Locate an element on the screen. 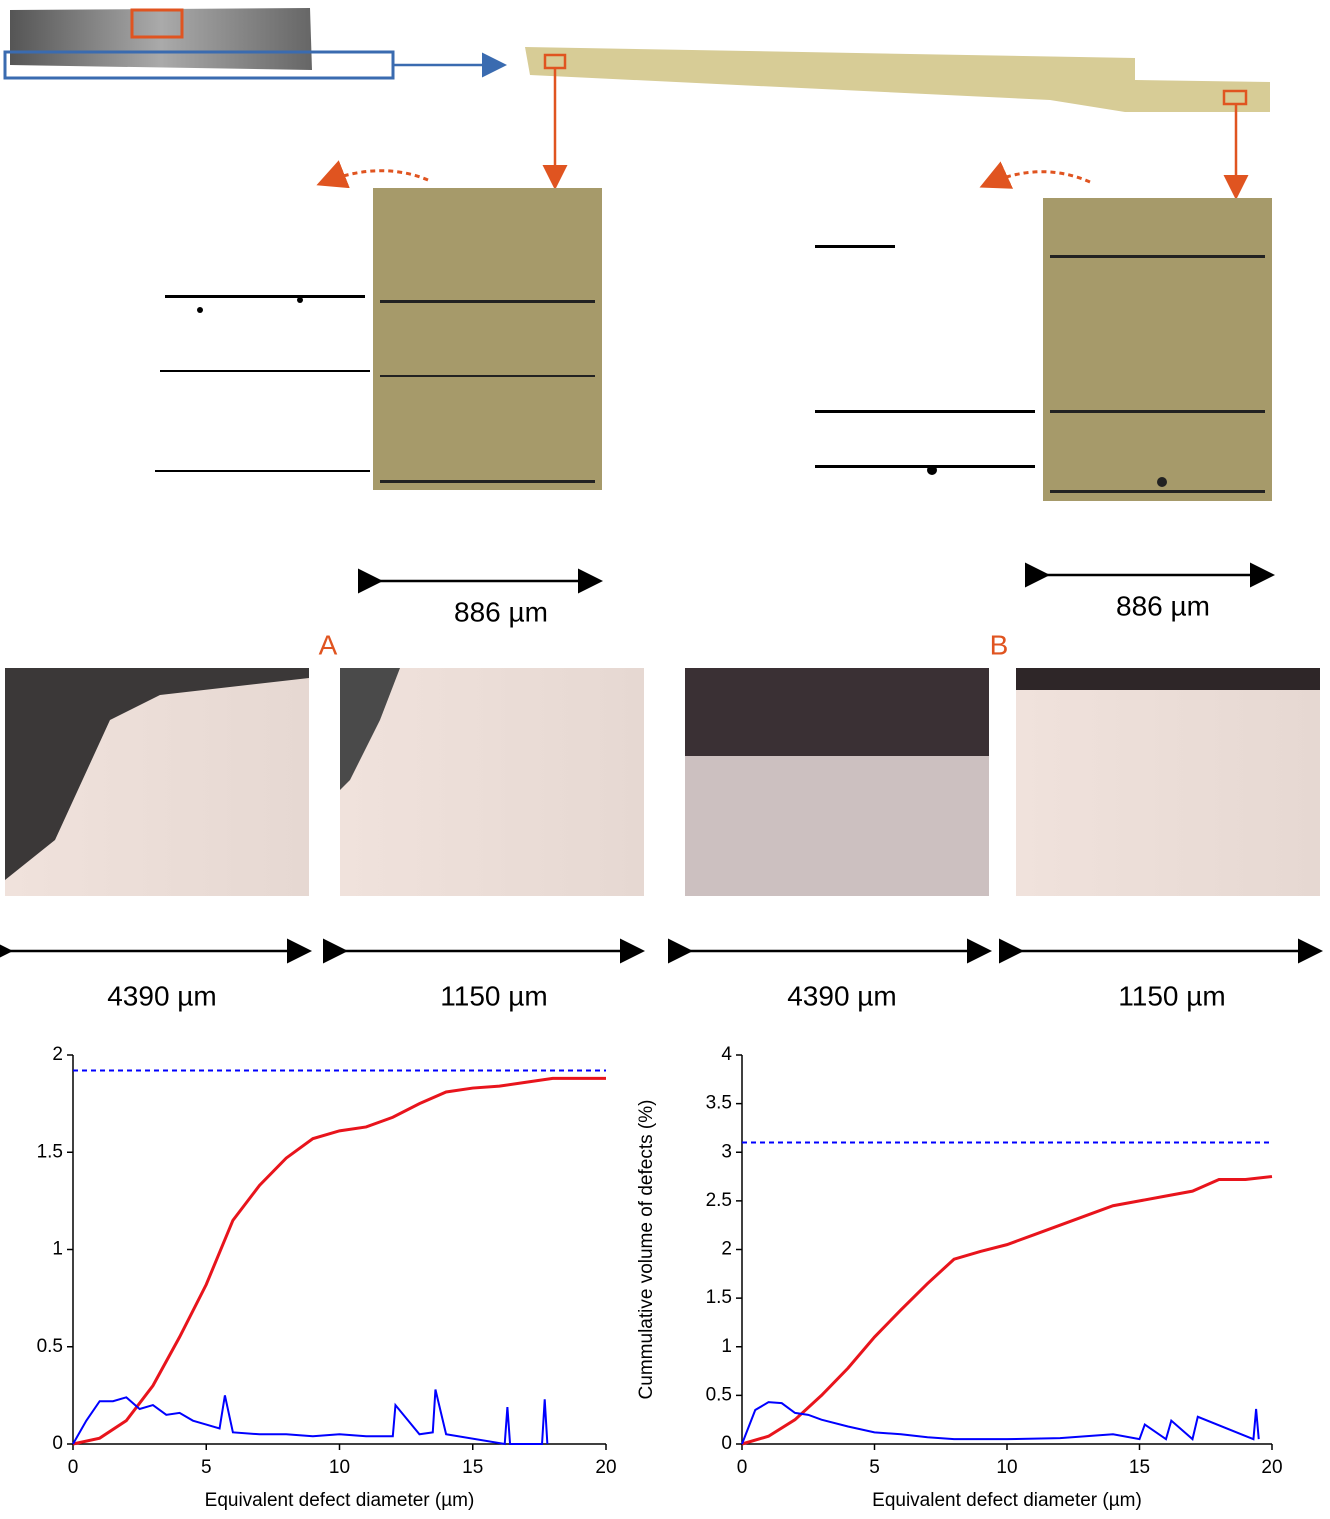  panel-label: B is located at coordinates (999, 644).